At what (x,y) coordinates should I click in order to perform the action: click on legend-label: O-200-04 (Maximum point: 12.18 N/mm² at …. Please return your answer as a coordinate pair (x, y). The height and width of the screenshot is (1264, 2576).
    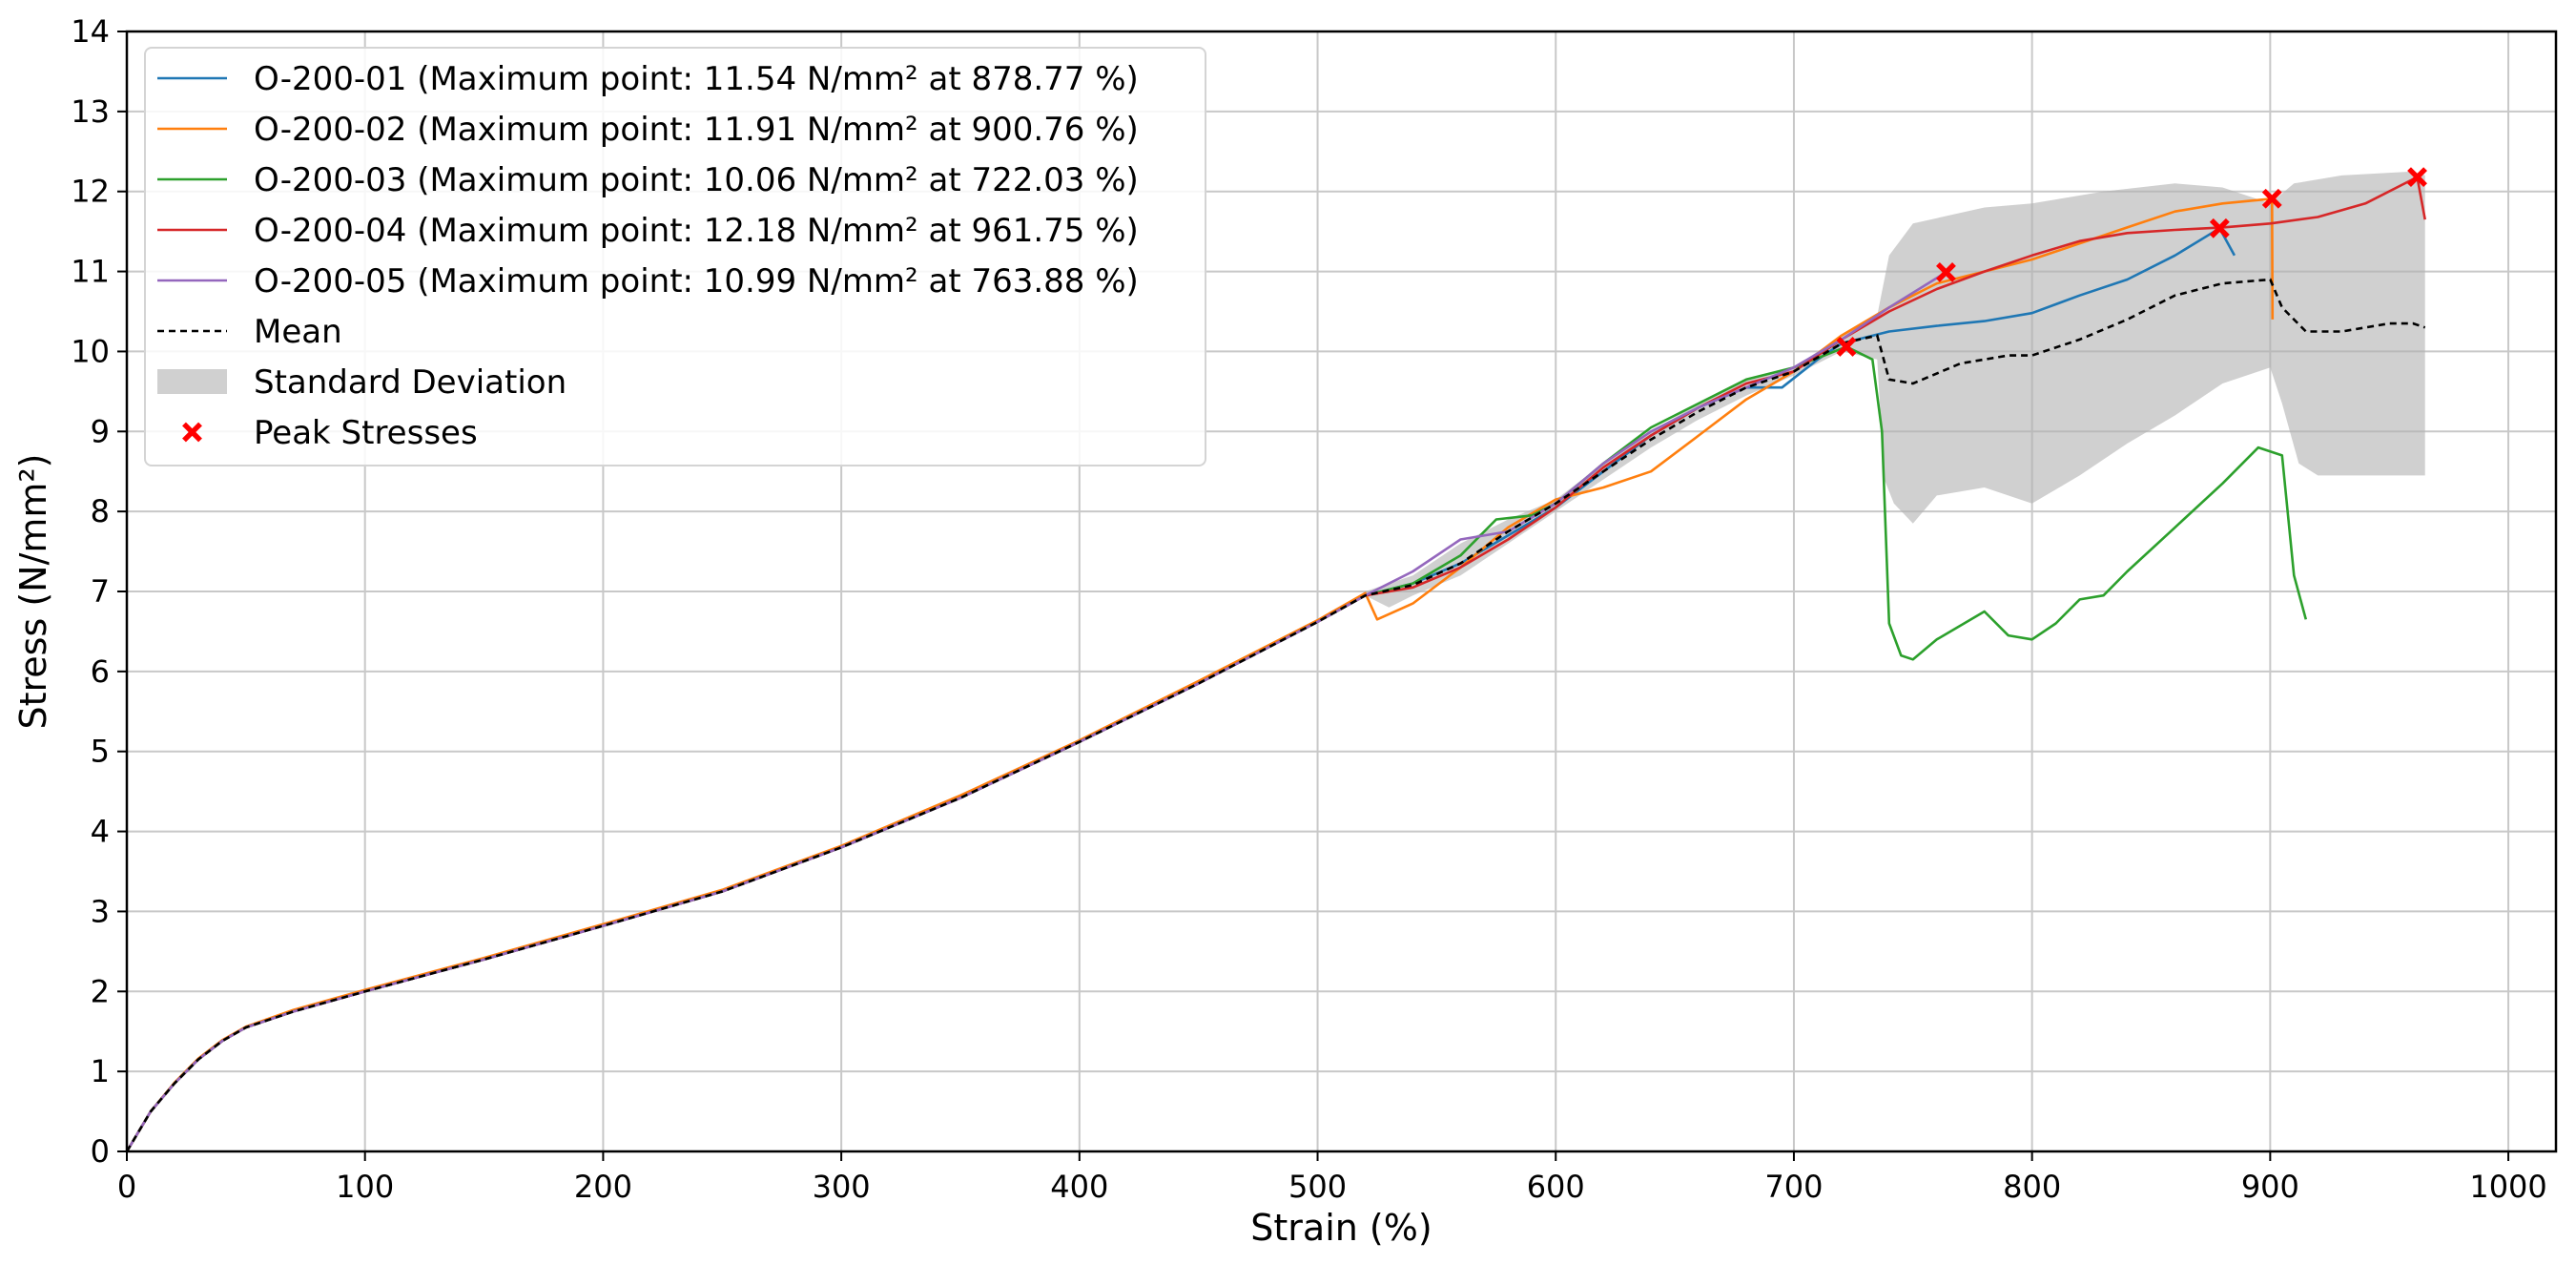
    Looking at the image, I should click on (696, 231).